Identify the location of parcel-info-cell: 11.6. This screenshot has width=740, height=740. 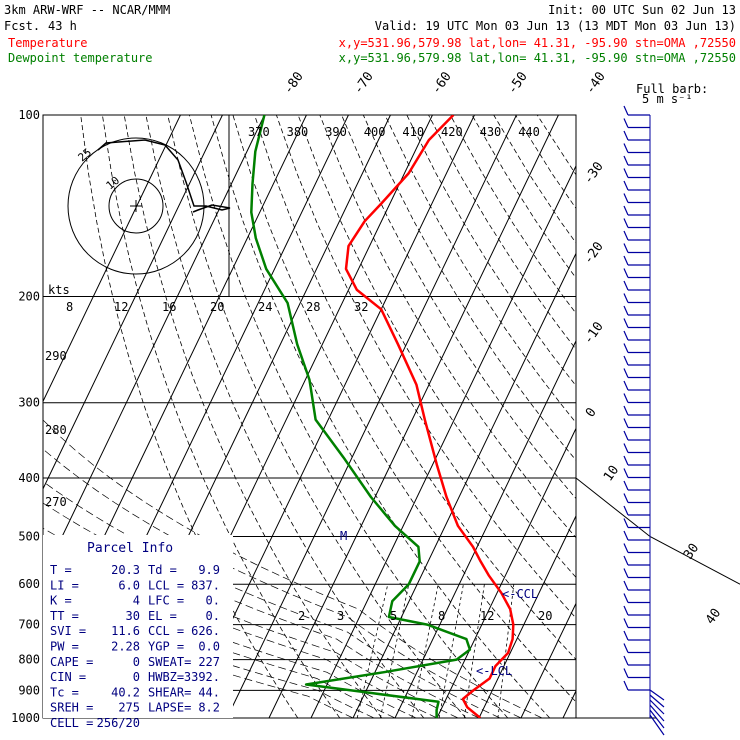
(125, 631).